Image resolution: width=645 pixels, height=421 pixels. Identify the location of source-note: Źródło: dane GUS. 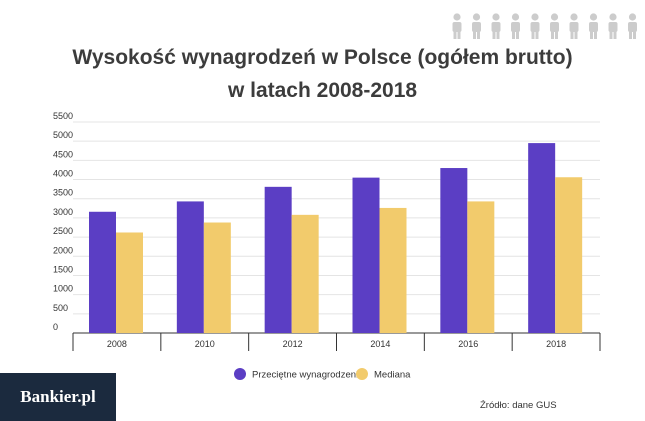
(518, 405).